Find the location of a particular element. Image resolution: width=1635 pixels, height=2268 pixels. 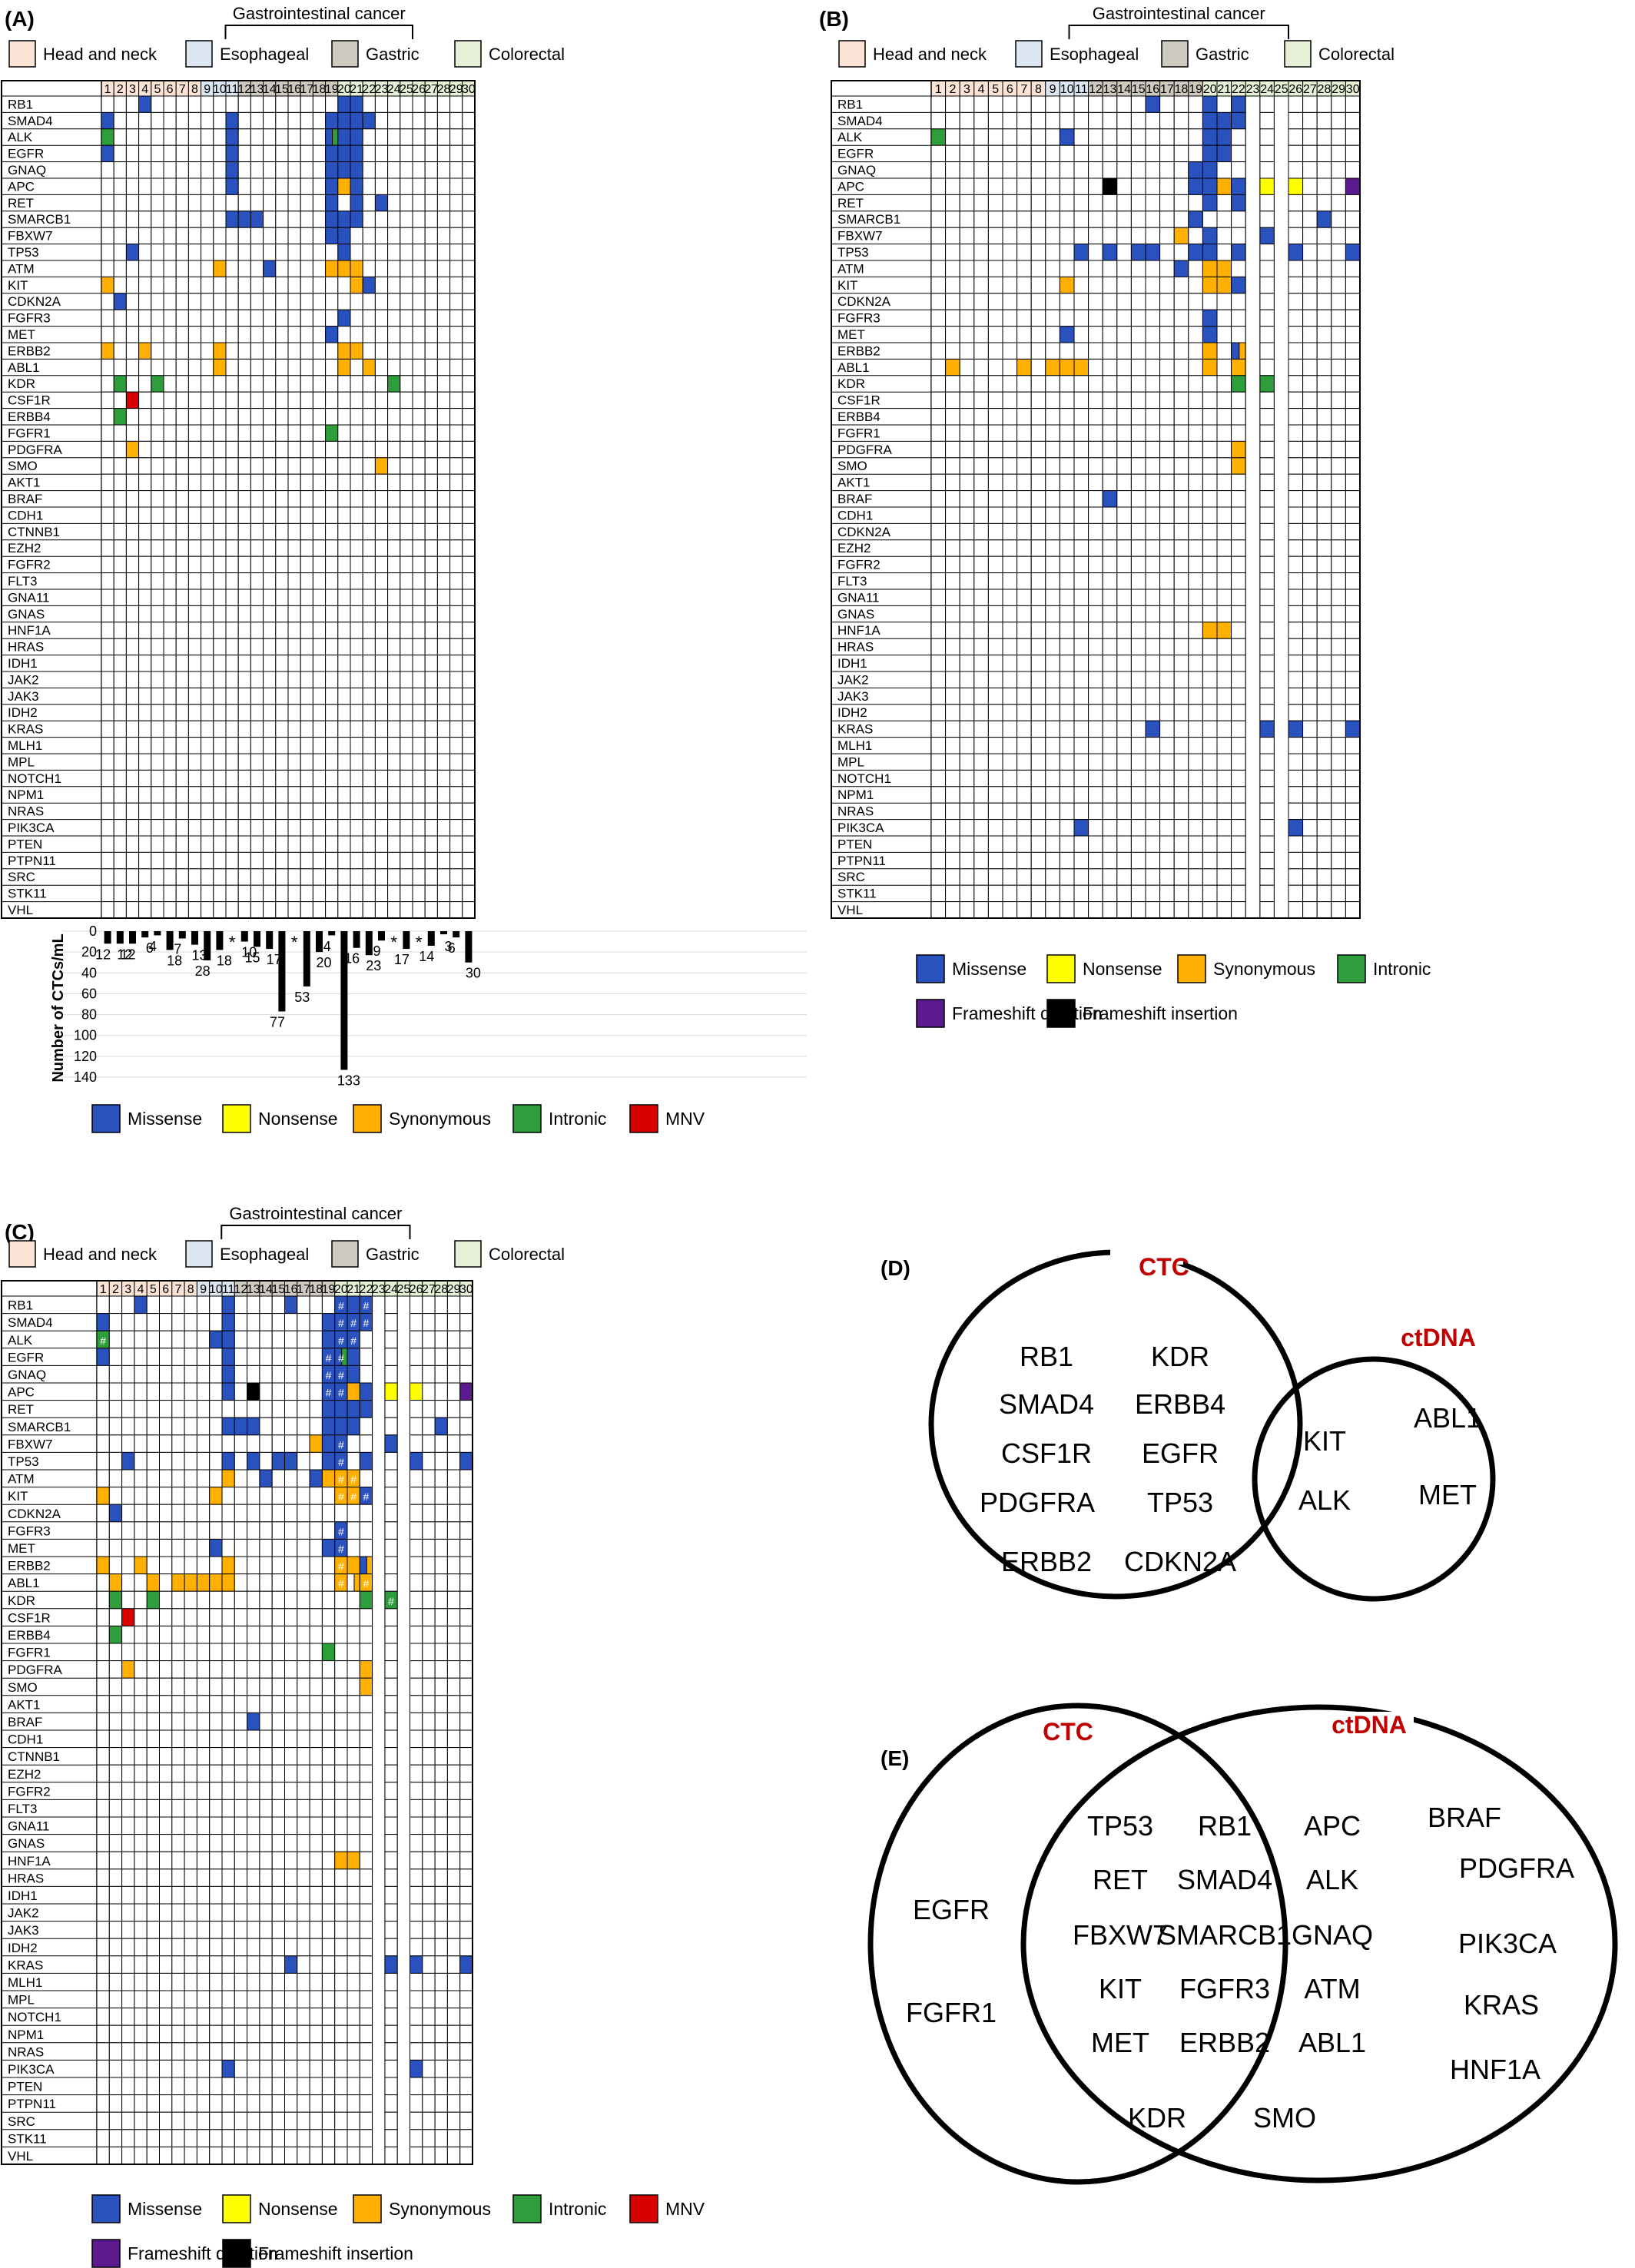

gene-label: RB1 is located at coordinates (20, 1305).